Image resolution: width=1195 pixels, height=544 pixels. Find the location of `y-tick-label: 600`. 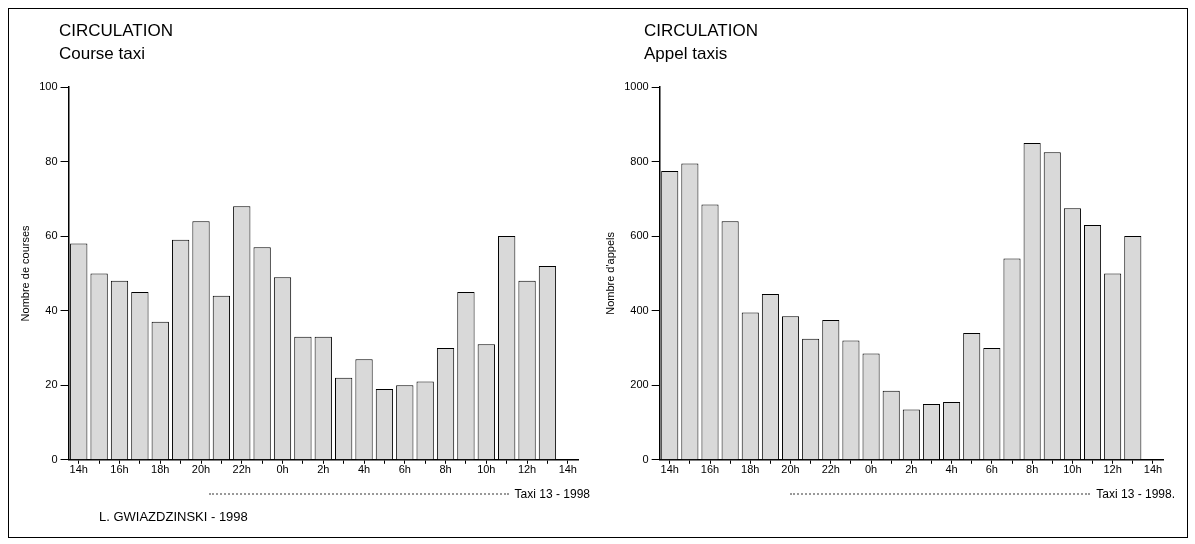

y-tick-label: 600 is located at coordinates (639, 235).